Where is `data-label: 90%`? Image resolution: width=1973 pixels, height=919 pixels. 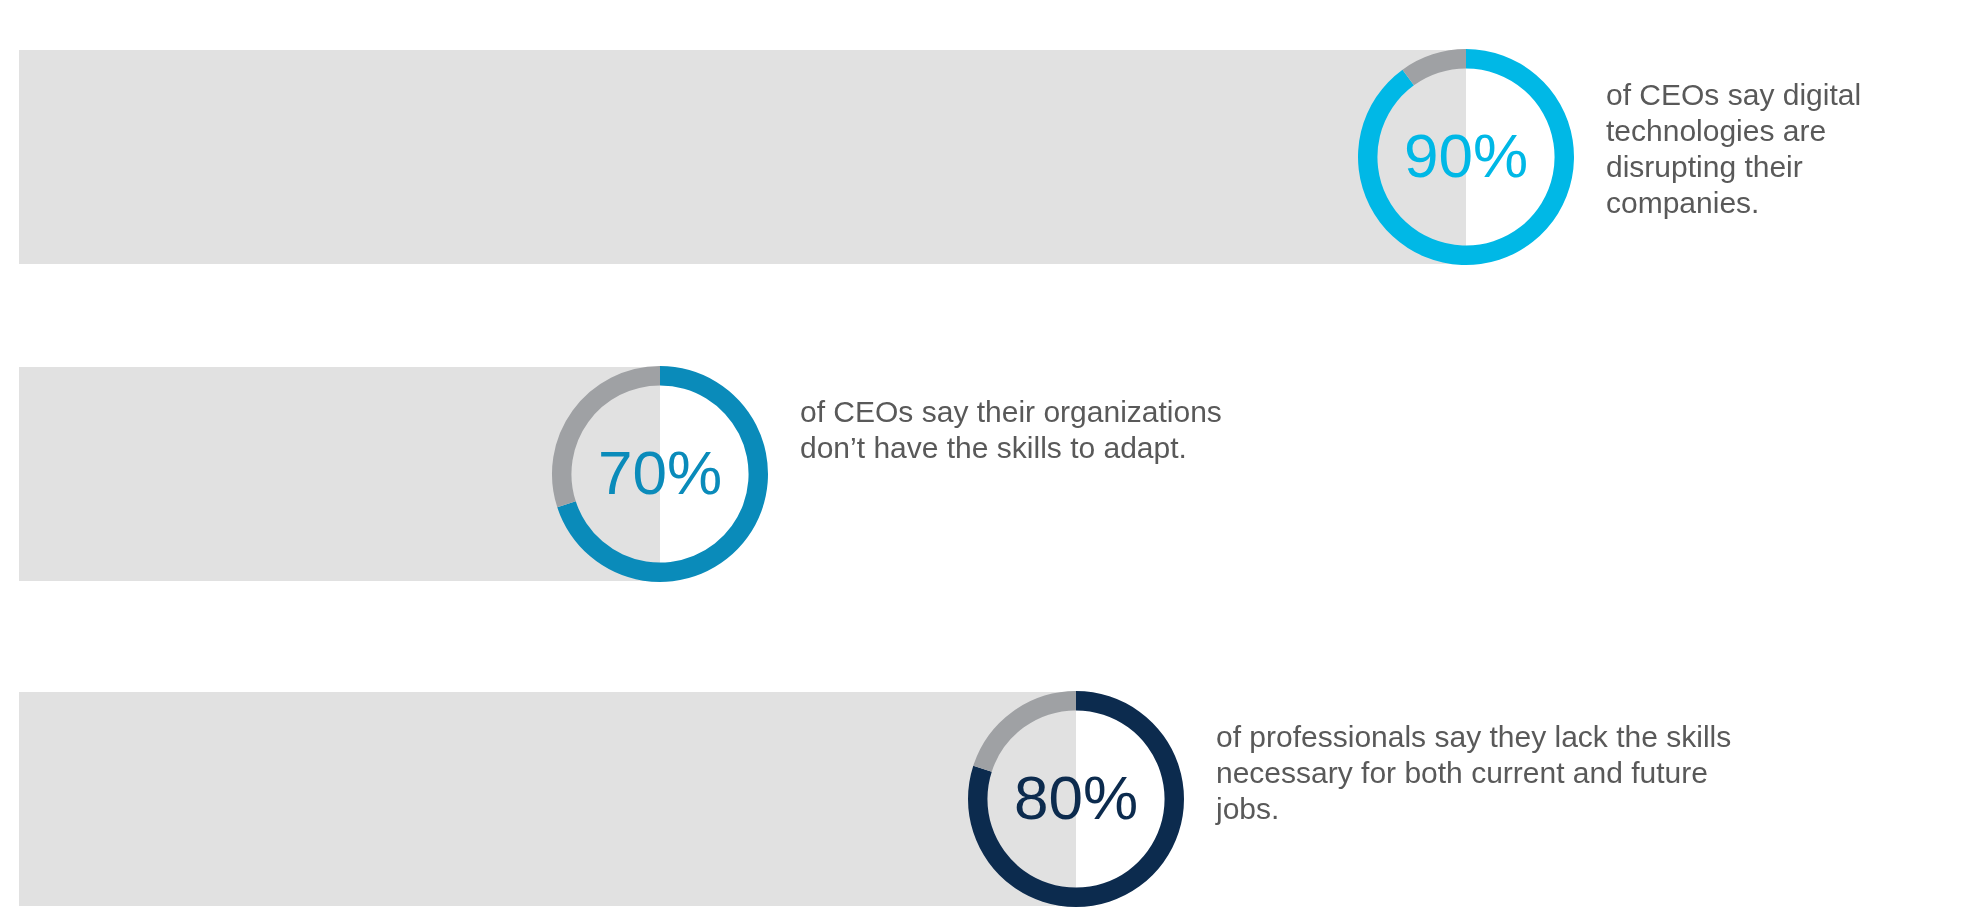
data-label: 90% is located at coordinates (1466, 156).